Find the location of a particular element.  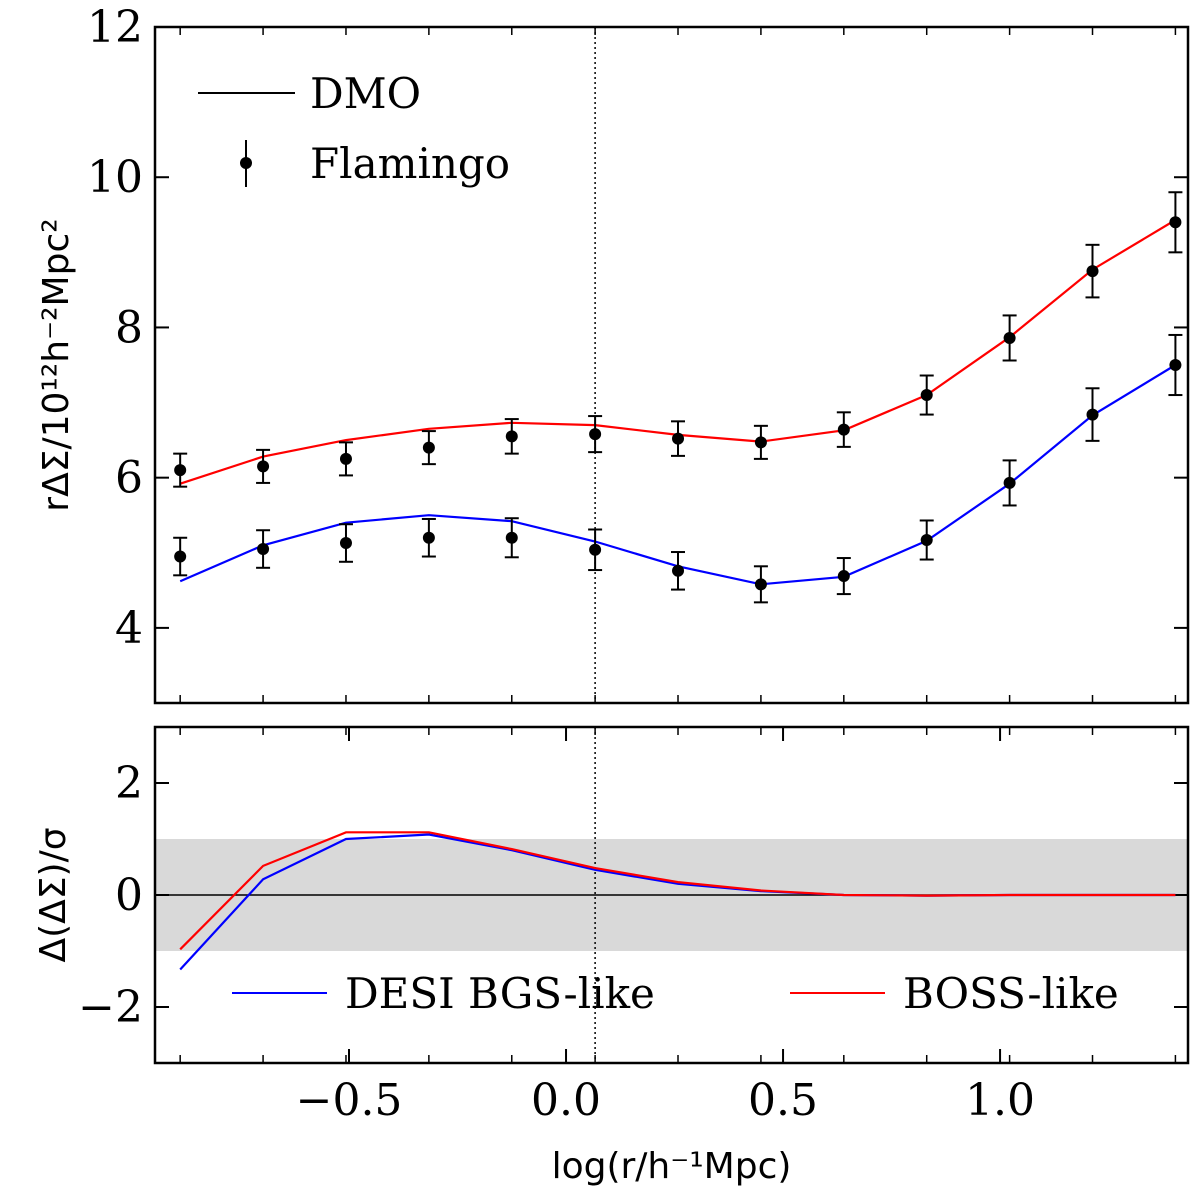

y-tick-label: 10 is located at coordinates (115, 177).